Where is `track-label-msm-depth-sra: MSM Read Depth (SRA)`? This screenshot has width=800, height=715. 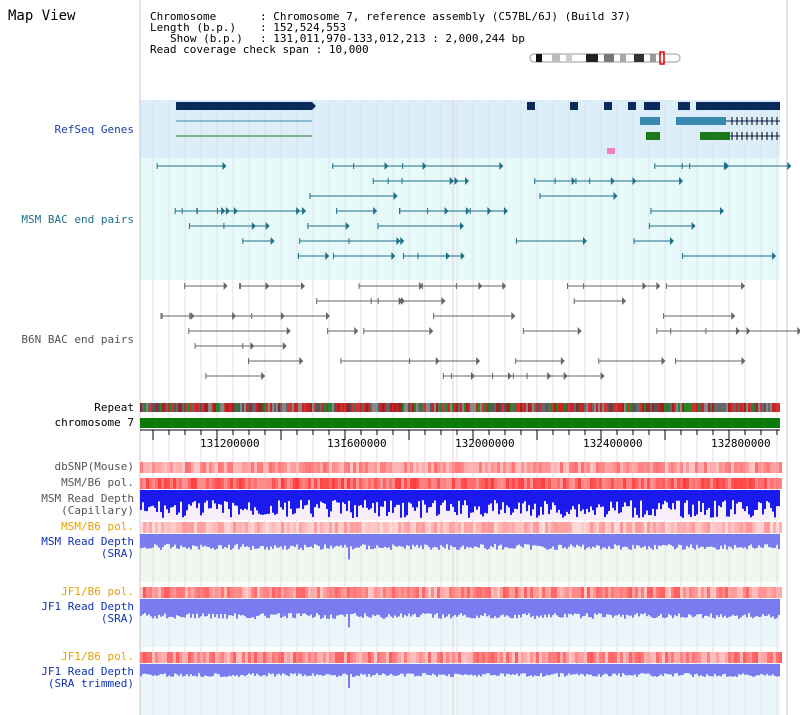 track-label-msm-depth-sra: MSM Read Depth (SRA) is located at coordinates (67, 548).